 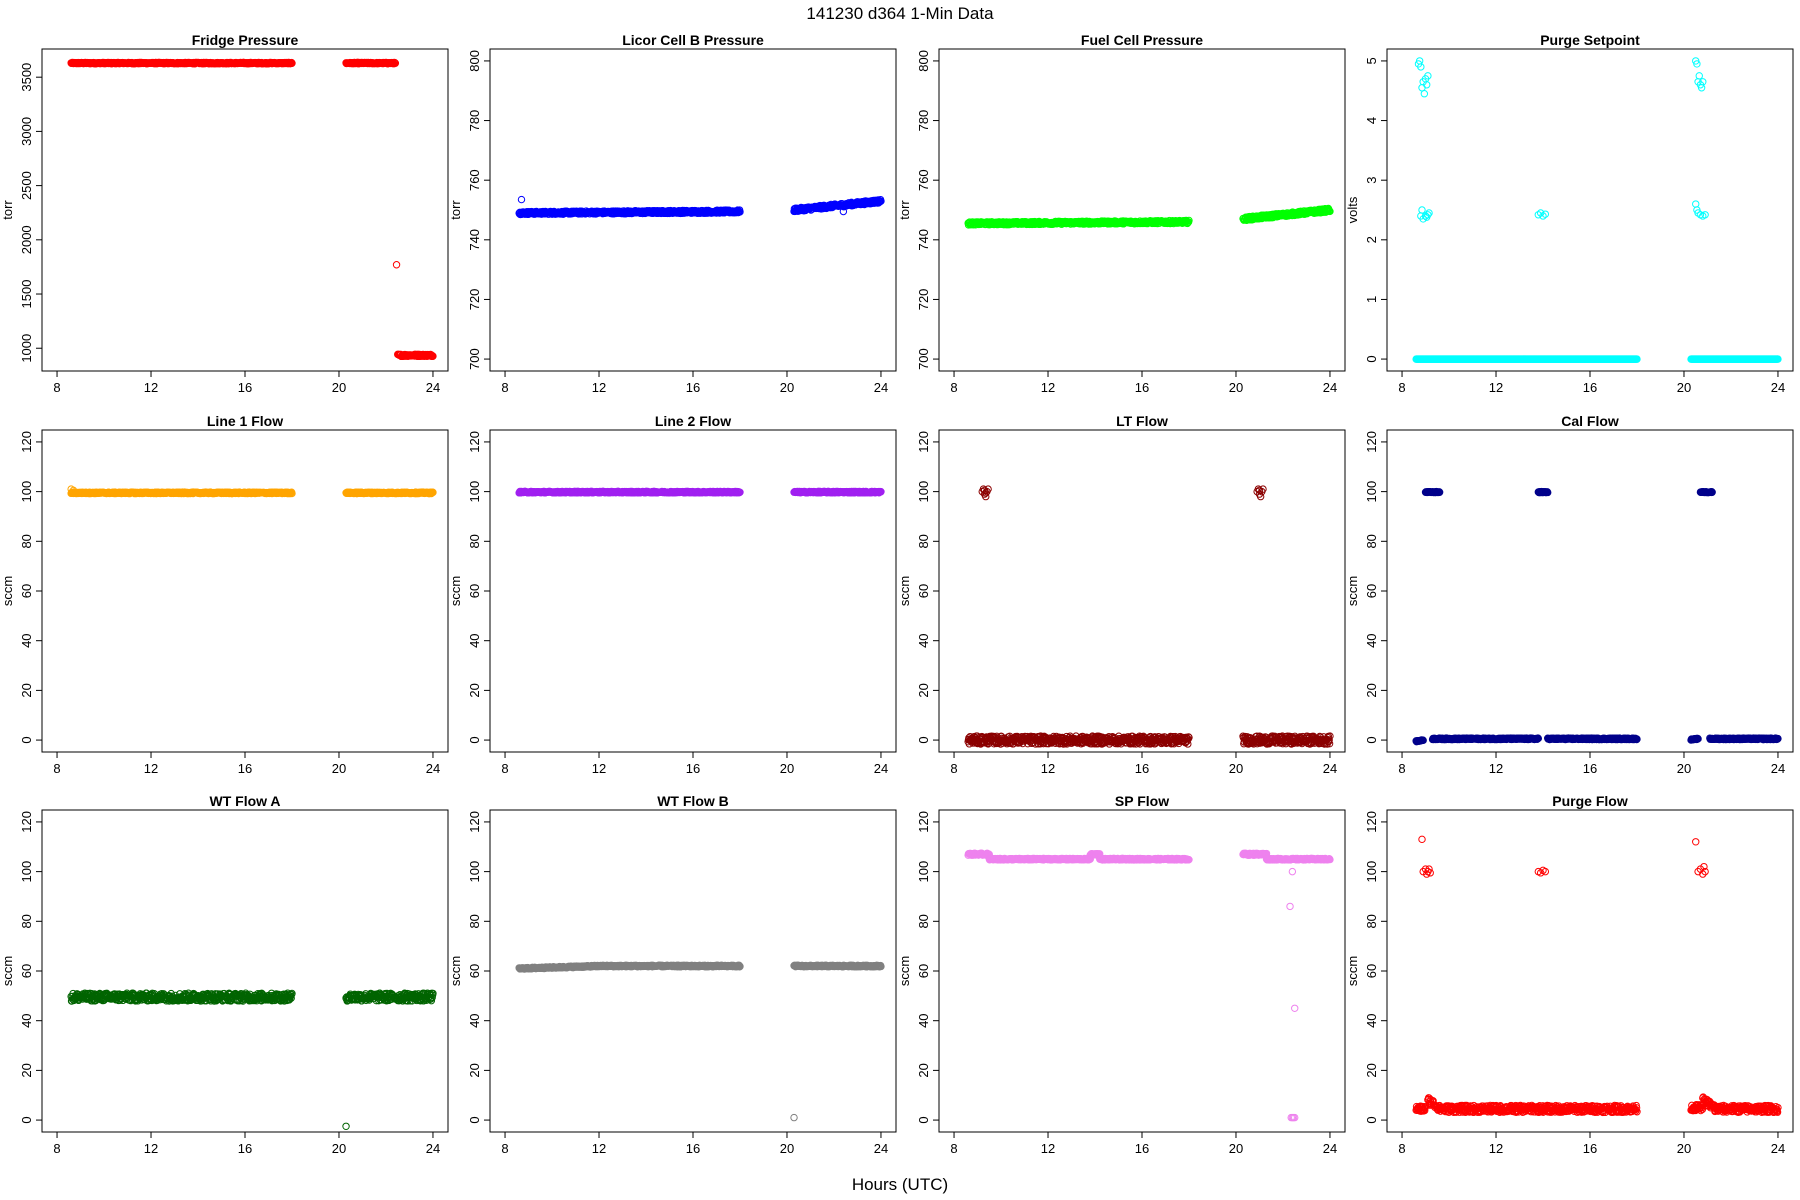 I want to click on y-tick-label: 3500, so click(x=26, y=77).